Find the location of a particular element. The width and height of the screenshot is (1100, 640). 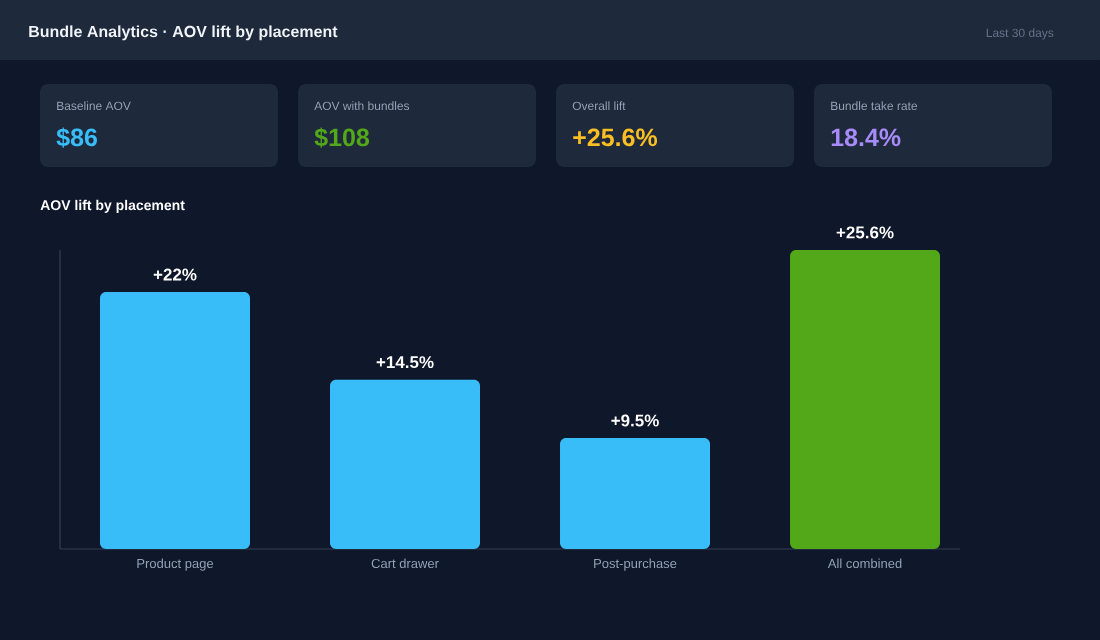

x-tick-label: Cart drawer is located at coordinates (405, 563).